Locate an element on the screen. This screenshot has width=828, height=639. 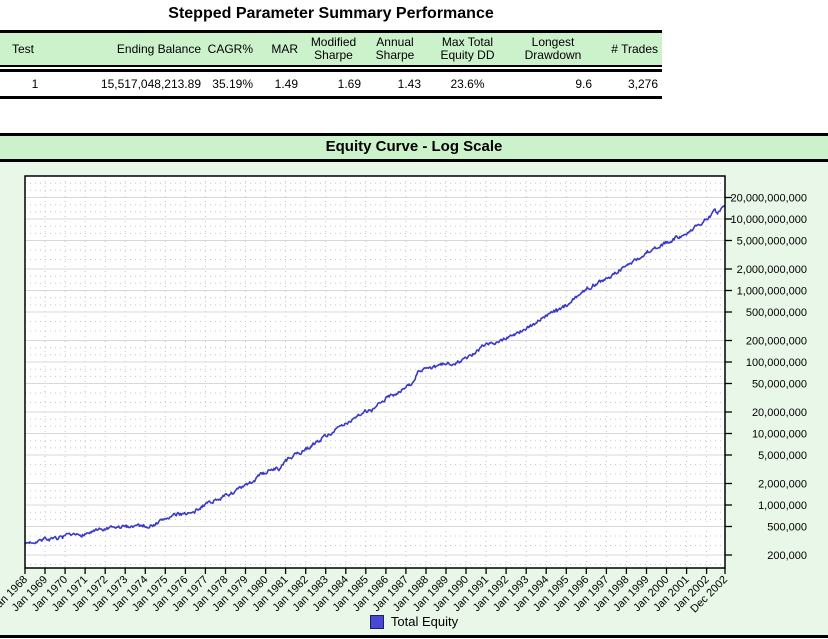
value-cell: 1.43 is located at coordinates (409, 84).